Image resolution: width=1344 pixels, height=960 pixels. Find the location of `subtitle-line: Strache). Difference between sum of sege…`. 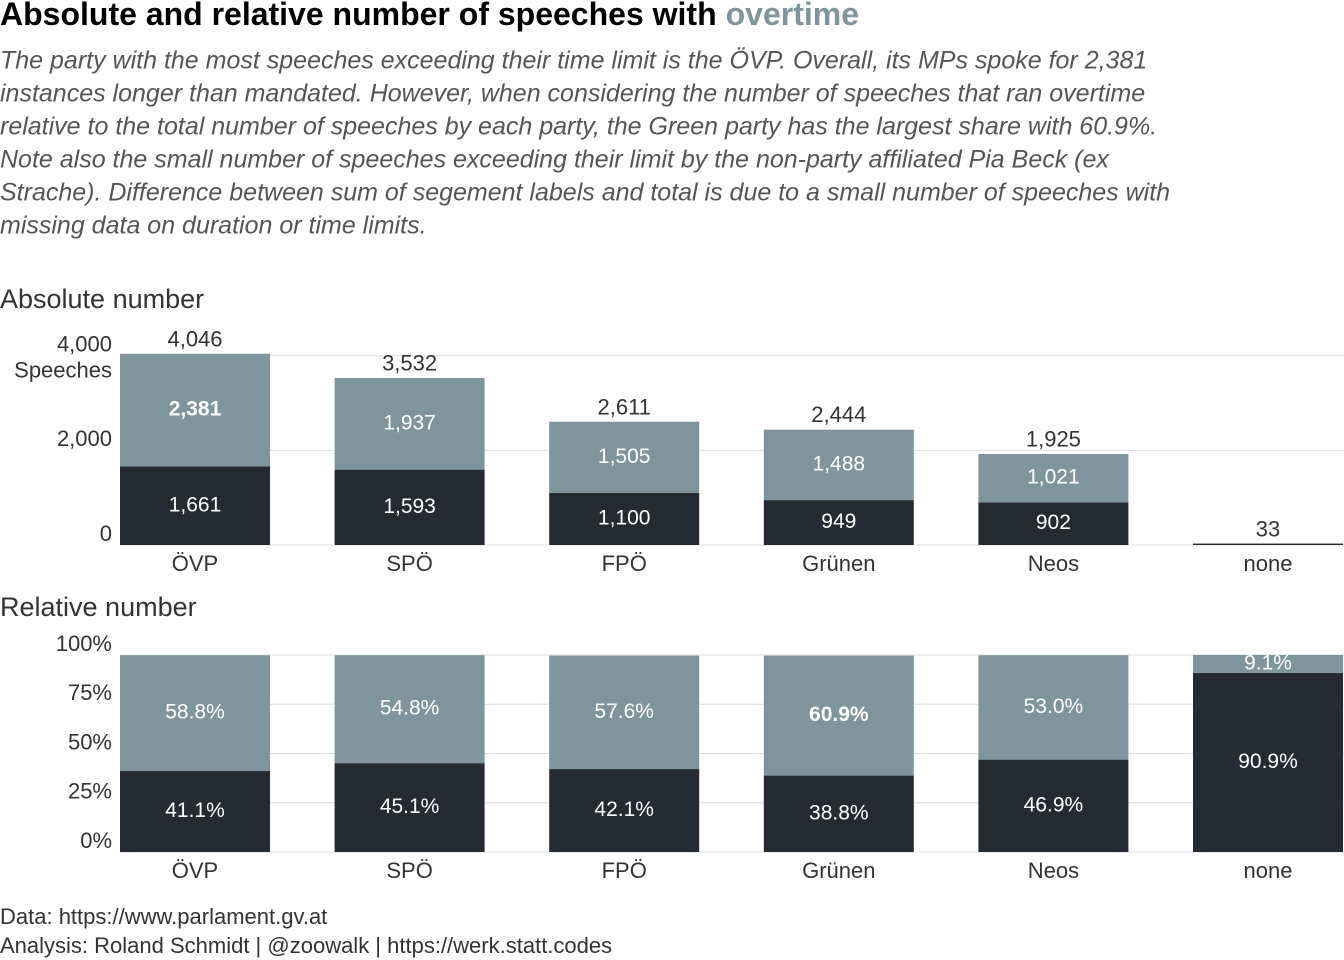

subtitle-line: Strache). Difference between sum of sege… is located at coordinates (585, 193).